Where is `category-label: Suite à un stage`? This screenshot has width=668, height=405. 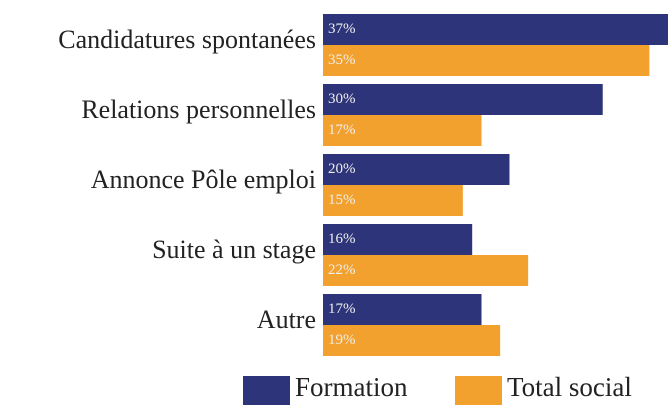 category-label: Suite à un stage is located at coordinates (234, 249).